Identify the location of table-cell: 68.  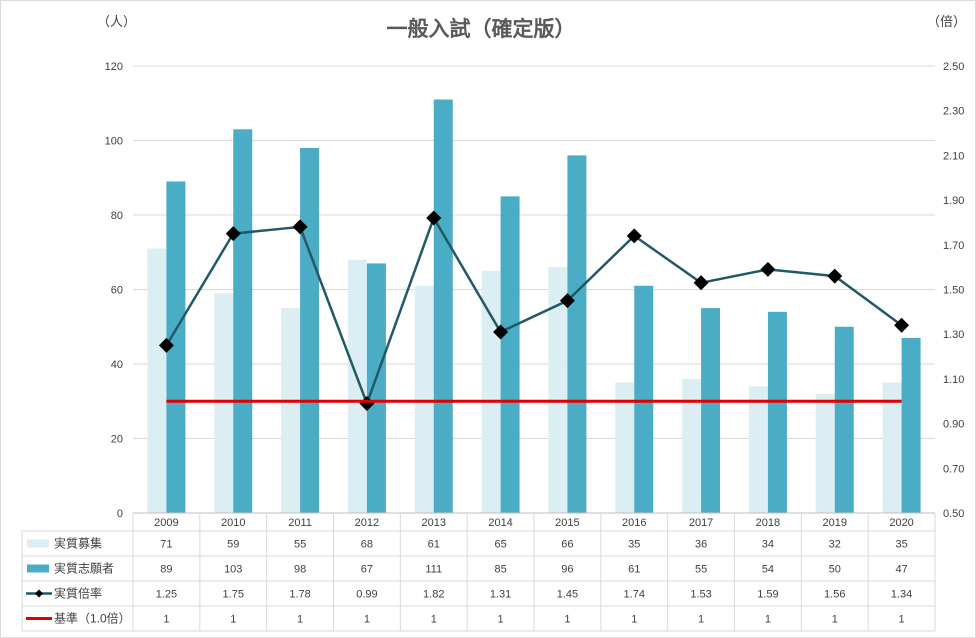
(367, 545).